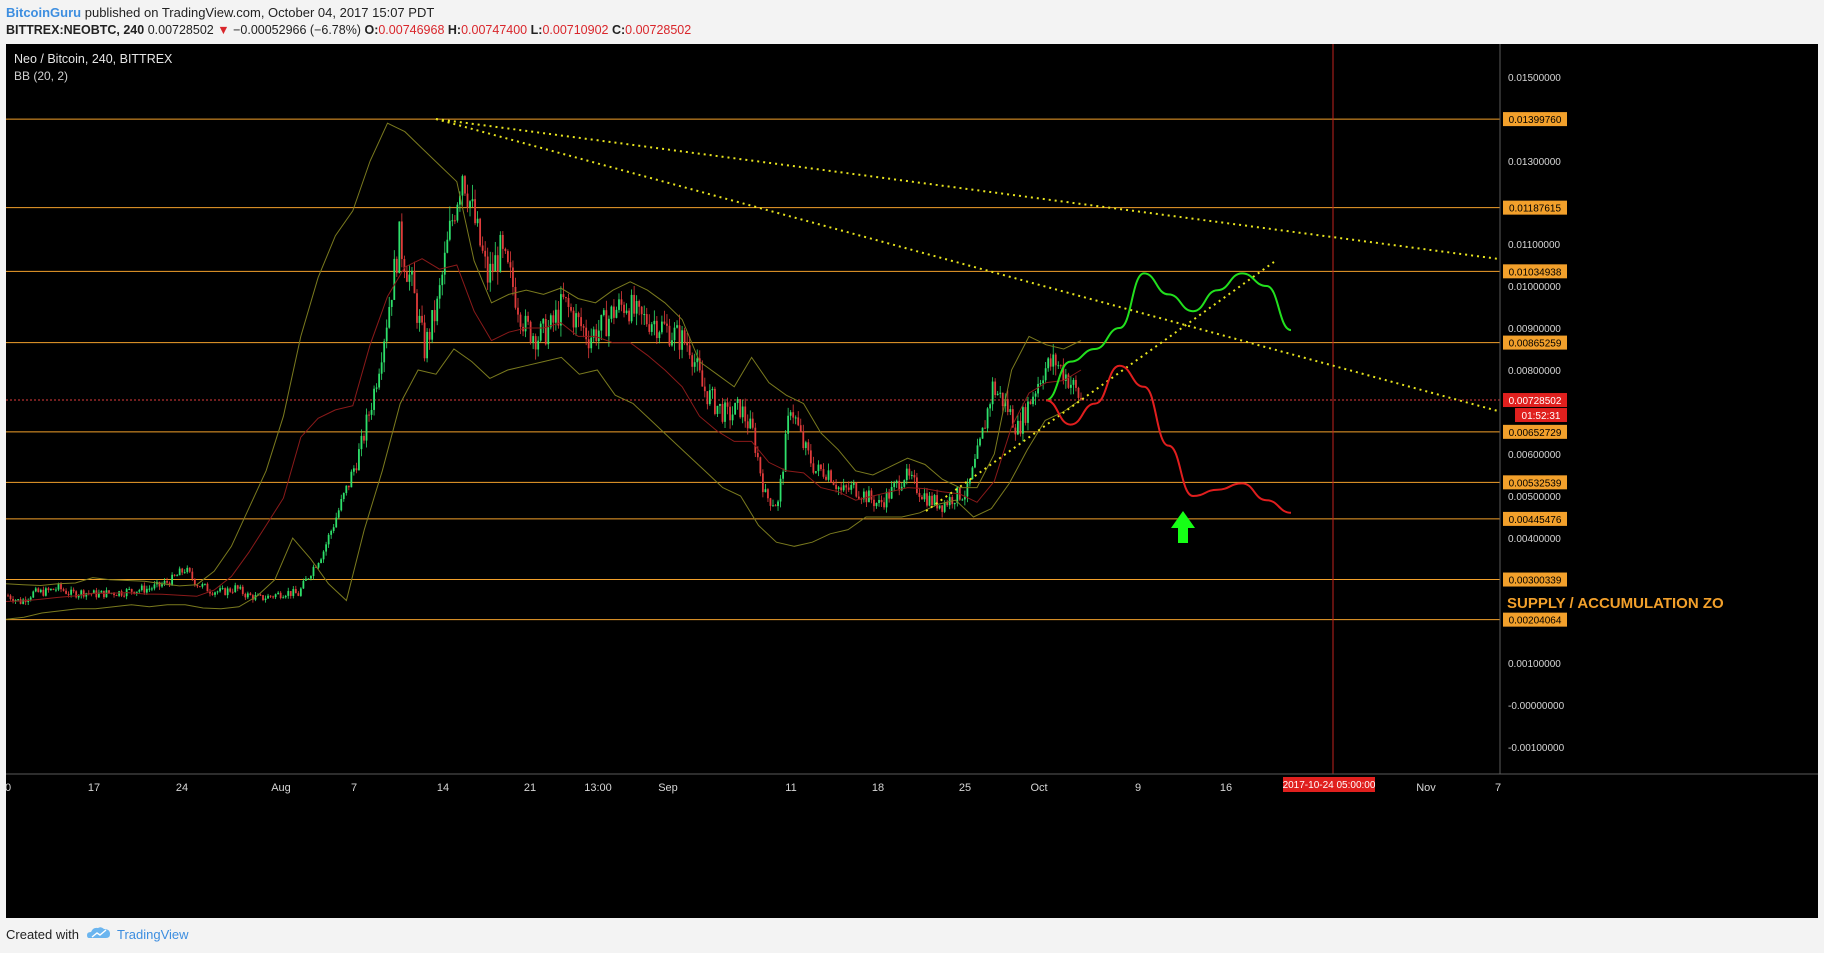 This screenshot has width=1824, height=953. I want to click on date-tag, so click(1329, 784).